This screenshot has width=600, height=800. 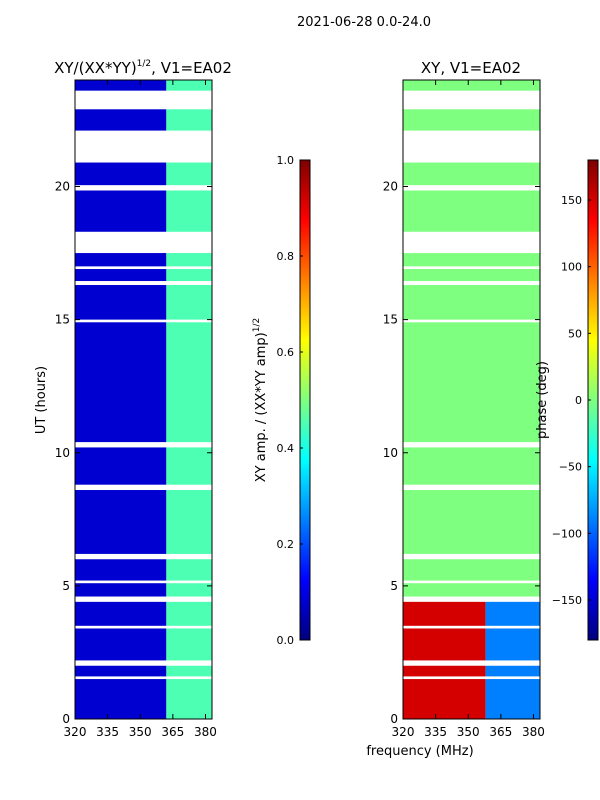 What do you see at coordinates (570, 467) in the screenshot?
I see `phase-cbar-tick-label: −50` at bounding box center [570, 467].